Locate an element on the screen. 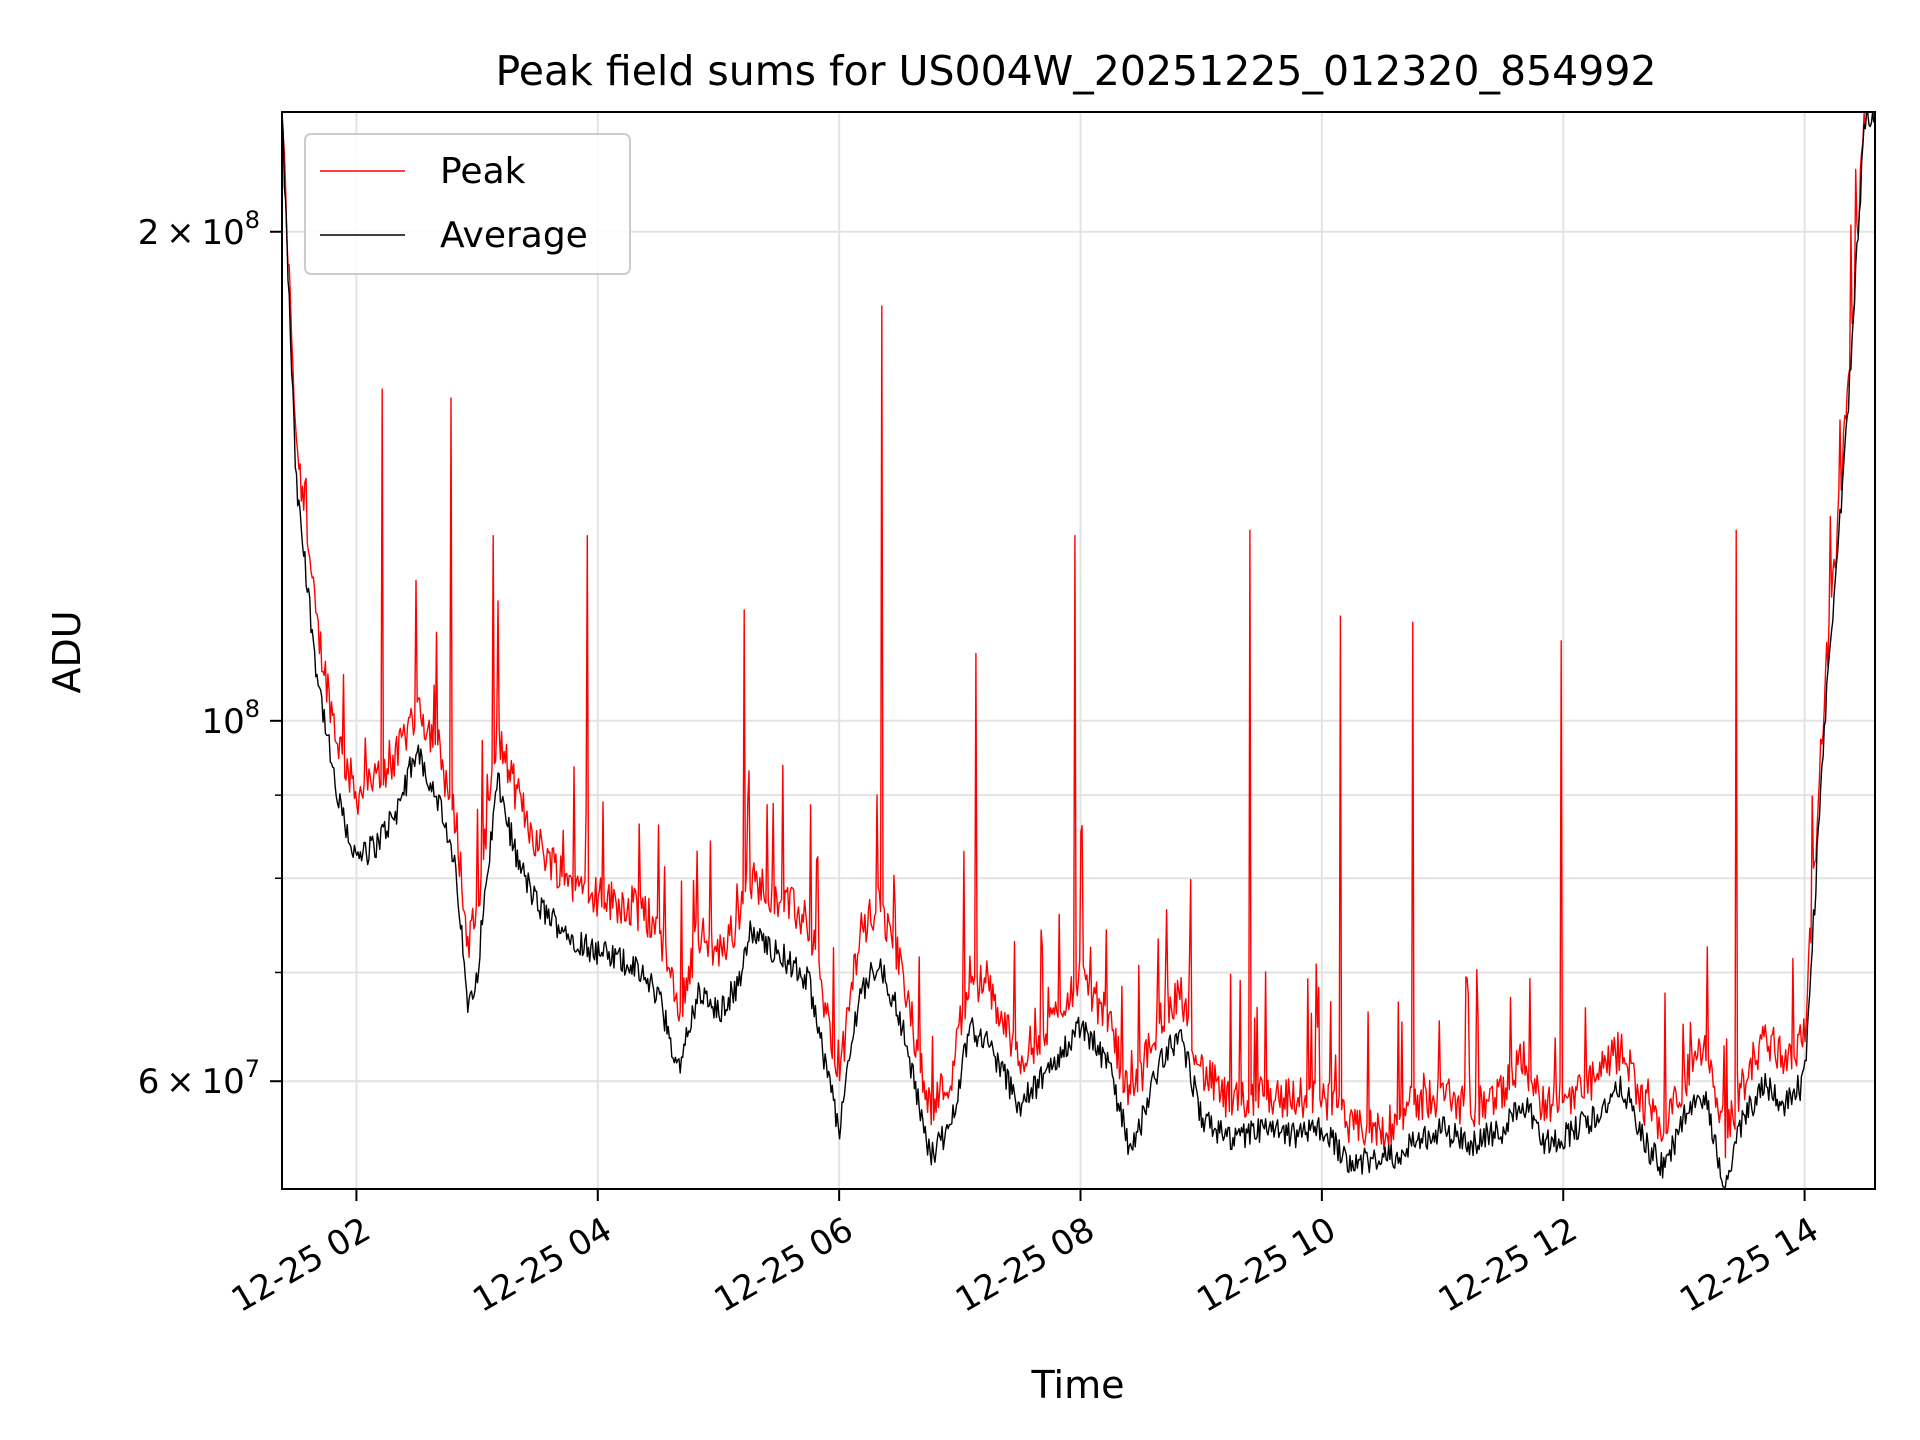  legend: Peak Average is located at coordinates (467, 204).